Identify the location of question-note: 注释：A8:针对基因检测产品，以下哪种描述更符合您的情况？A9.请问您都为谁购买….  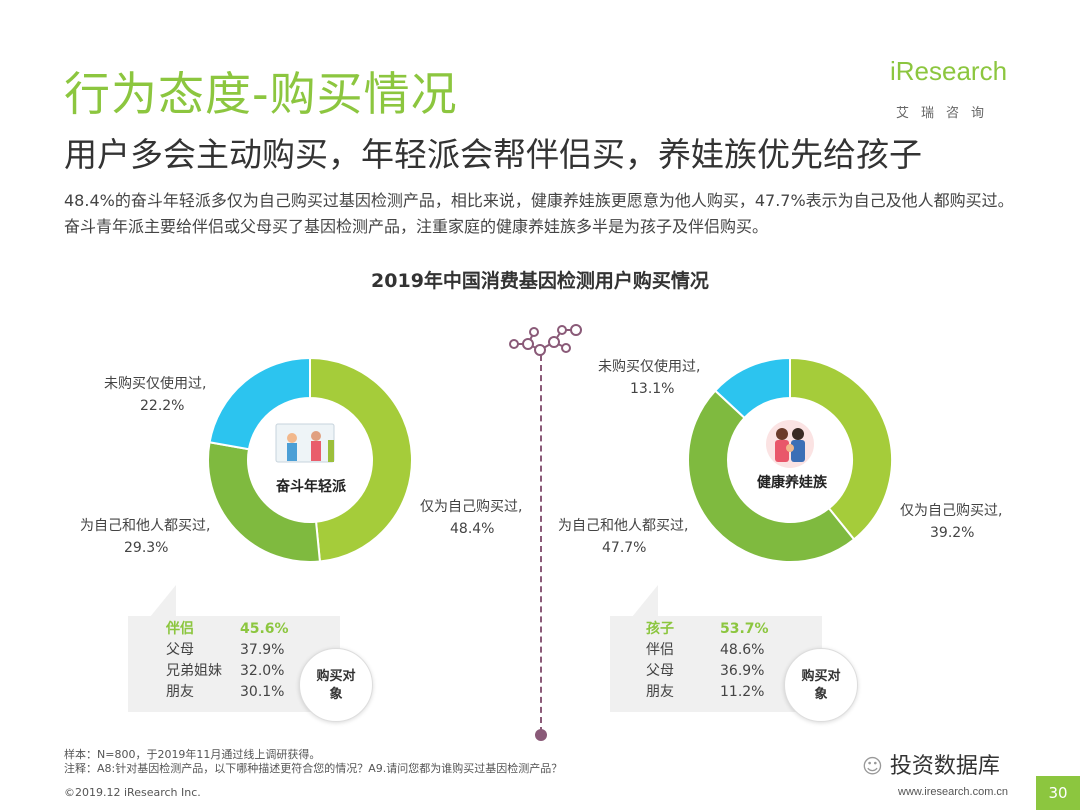
(313, 768).